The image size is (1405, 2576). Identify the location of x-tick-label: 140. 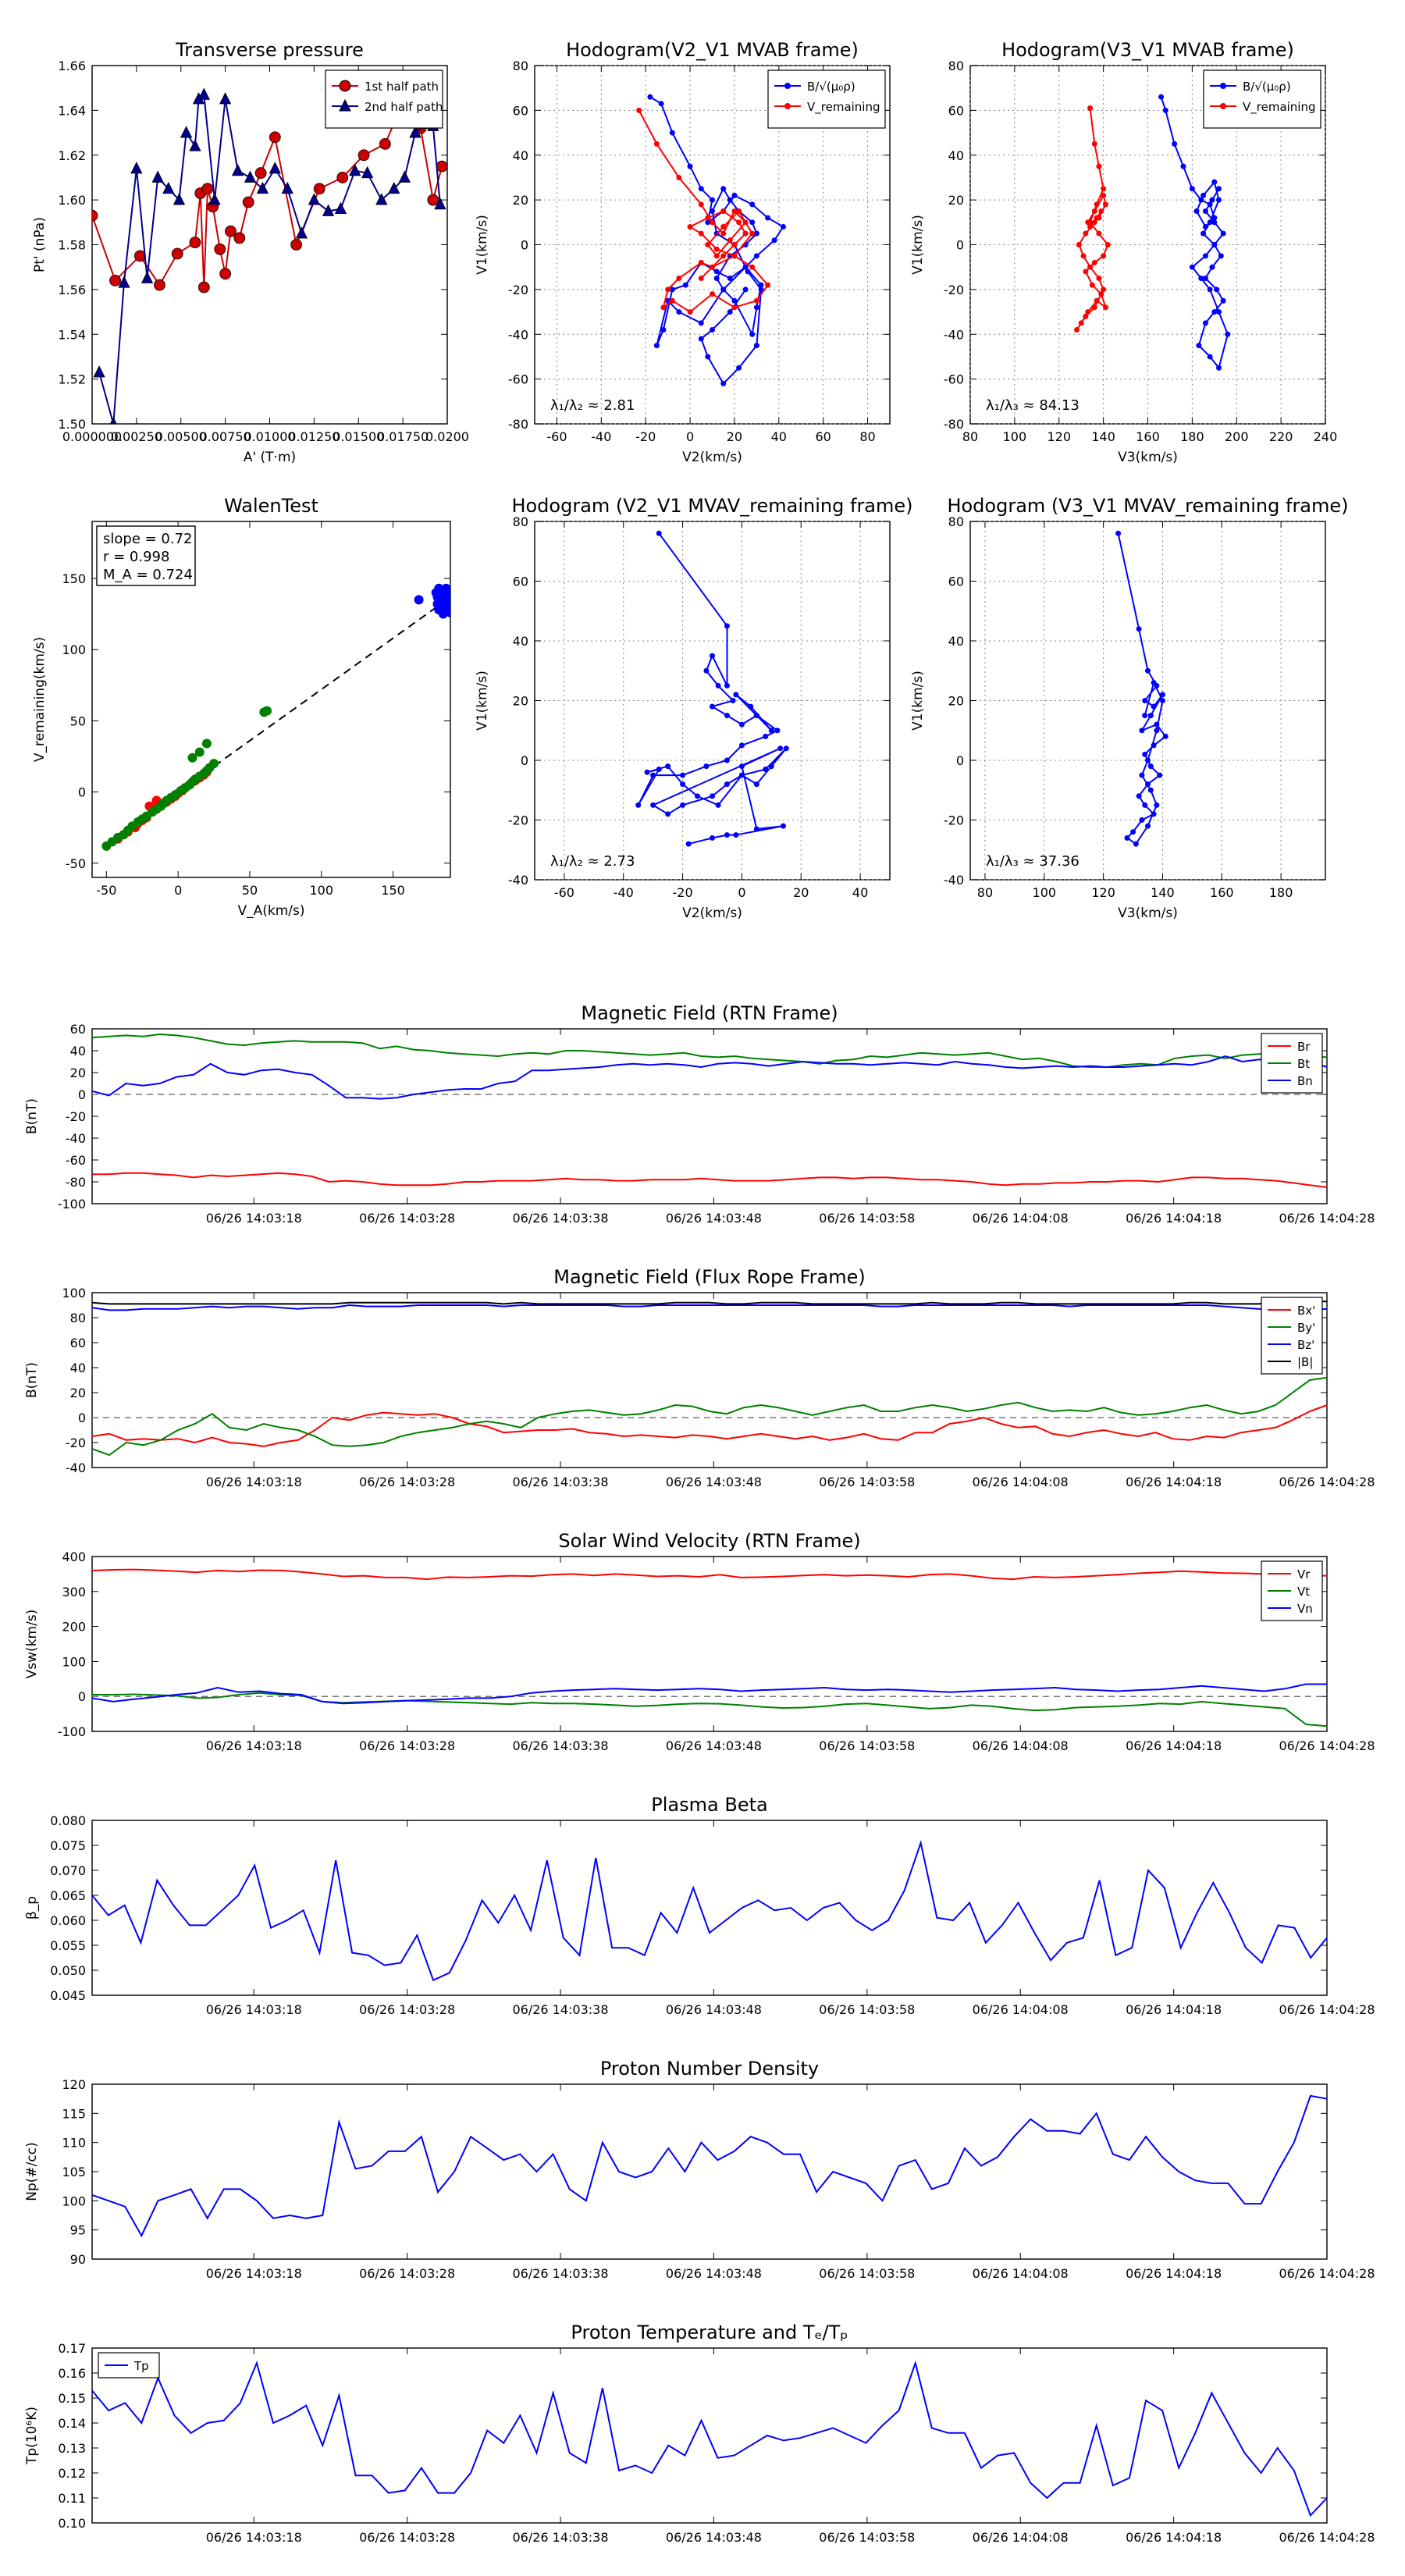
(1103, 436).